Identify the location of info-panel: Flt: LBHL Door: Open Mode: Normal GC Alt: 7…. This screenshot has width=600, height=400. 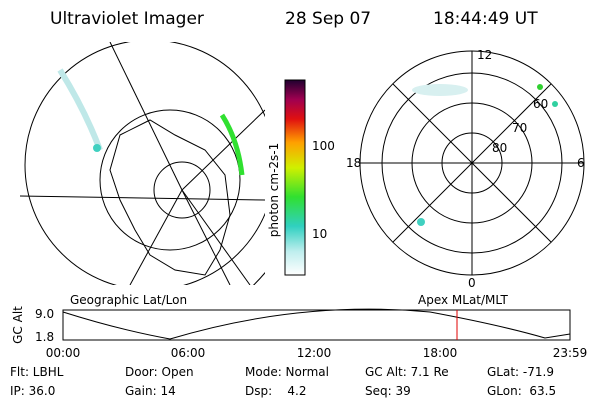
(283, 381).